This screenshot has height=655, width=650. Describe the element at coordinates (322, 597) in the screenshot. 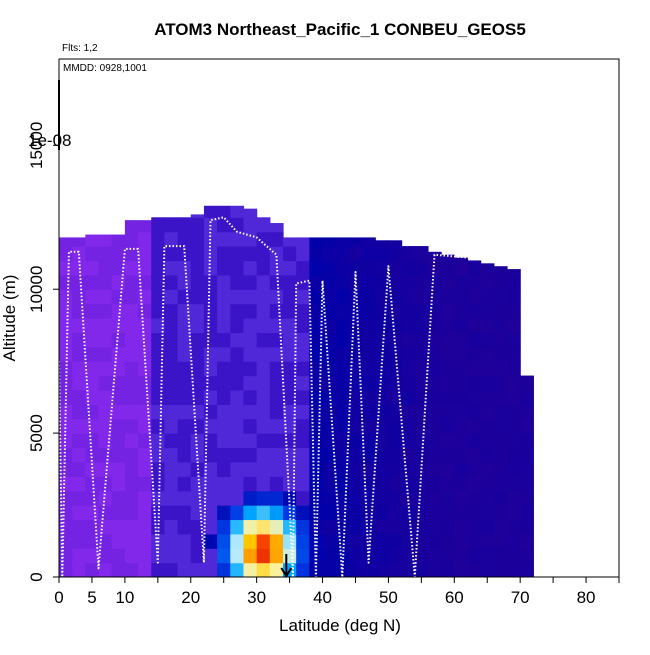

I see `x-tick-label: 40` at that location.